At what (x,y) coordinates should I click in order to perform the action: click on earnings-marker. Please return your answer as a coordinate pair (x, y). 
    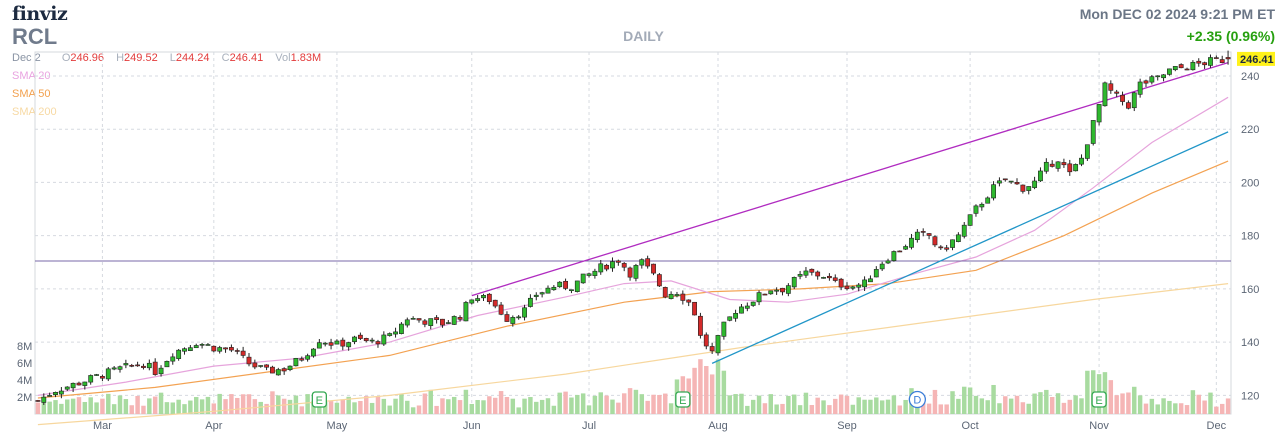
    Looking at the image, I should click on (683, 399).